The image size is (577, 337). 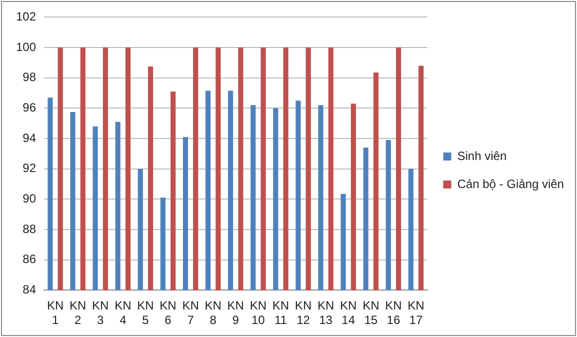 I want to click on legend-label: Sinh viên, so click(x=482, y=155).